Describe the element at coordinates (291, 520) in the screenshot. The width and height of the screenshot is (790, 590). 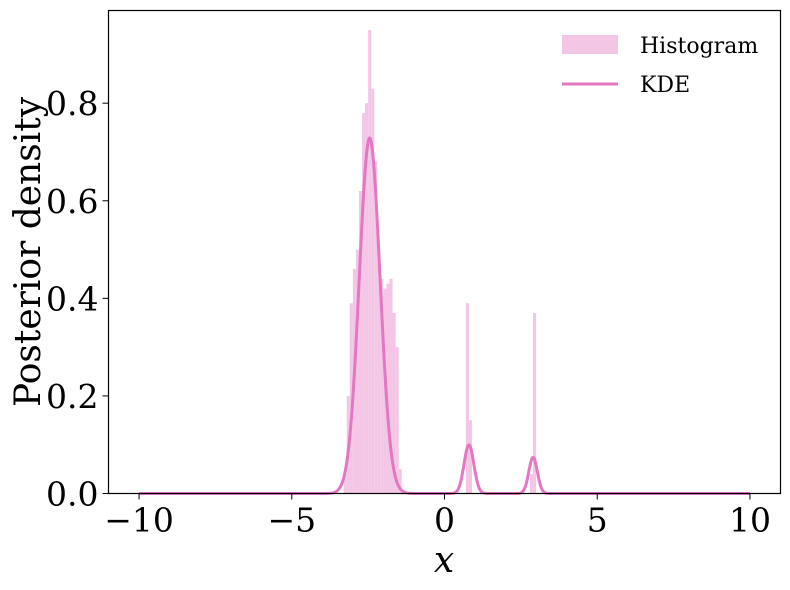
I see `x-tick-label: −5` at that location.